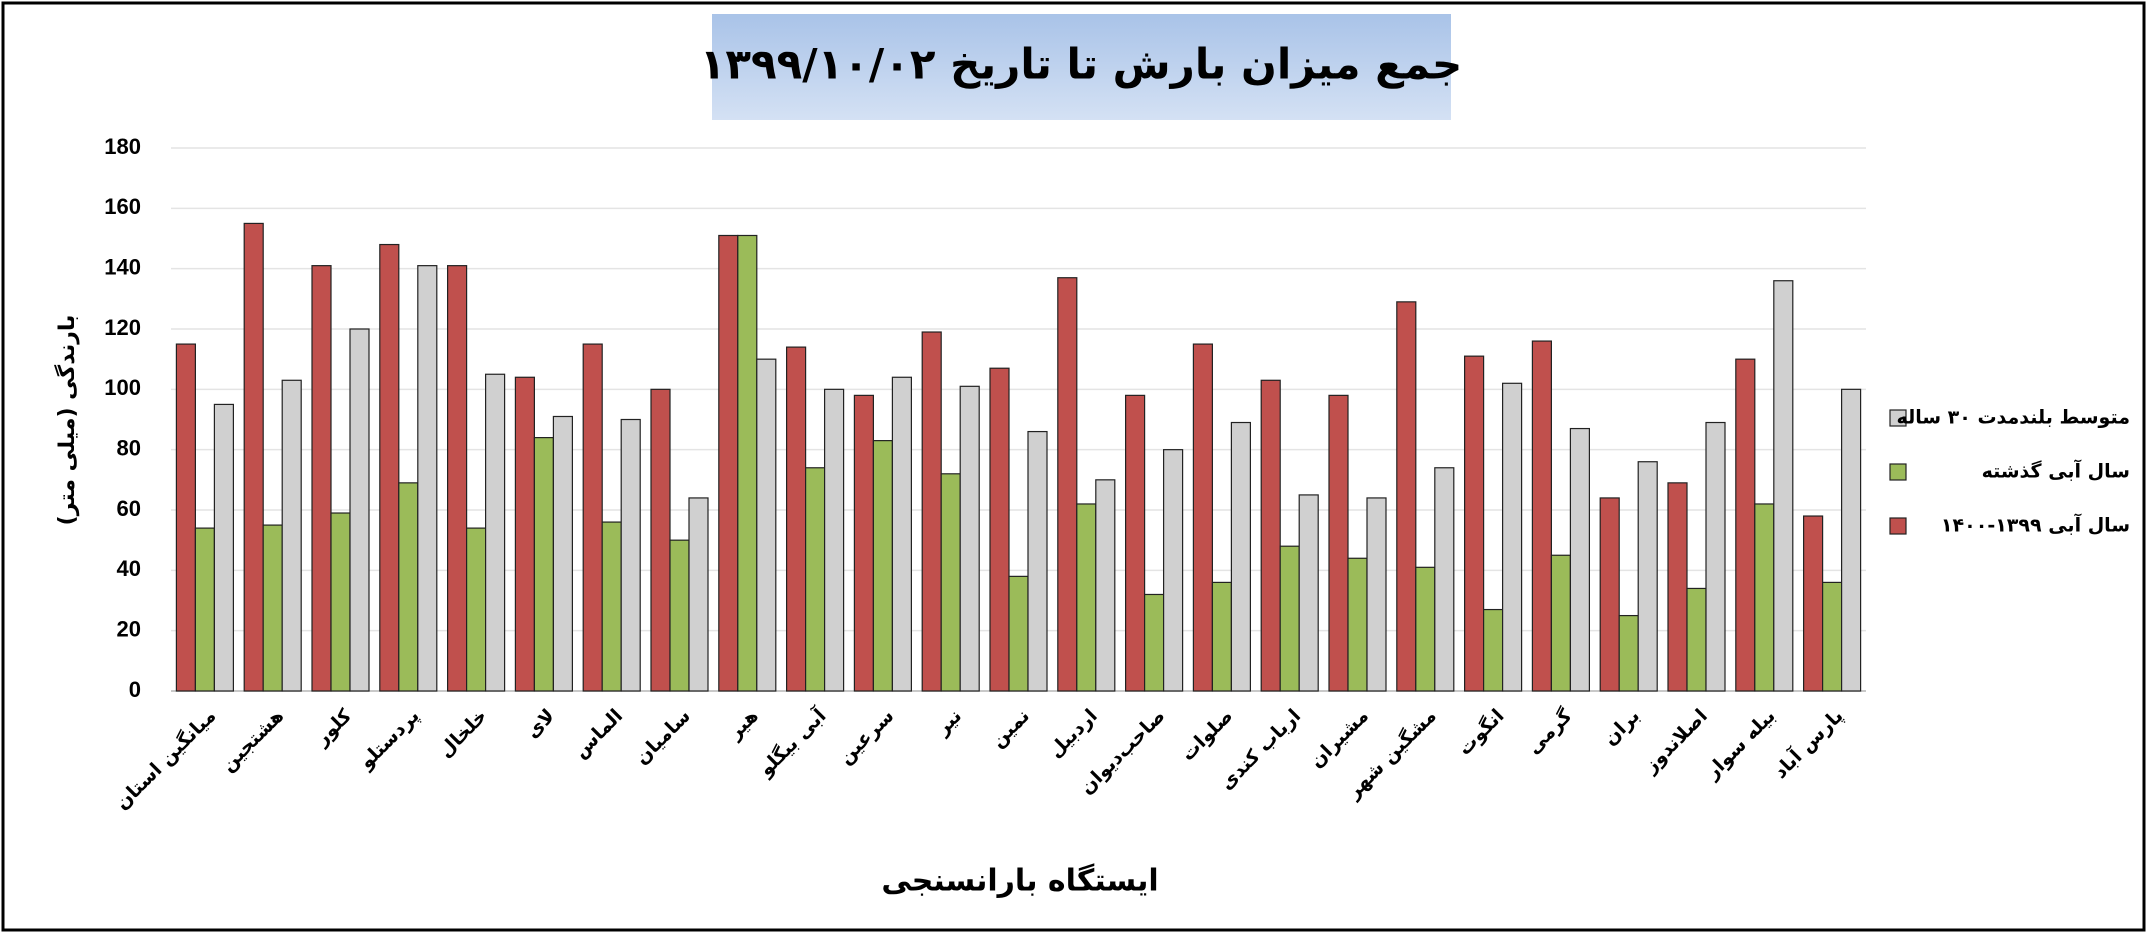  Describe the element at coordinates (1207, 735) in the screenshot. I see `x-tick-label: صلوات` at that location.